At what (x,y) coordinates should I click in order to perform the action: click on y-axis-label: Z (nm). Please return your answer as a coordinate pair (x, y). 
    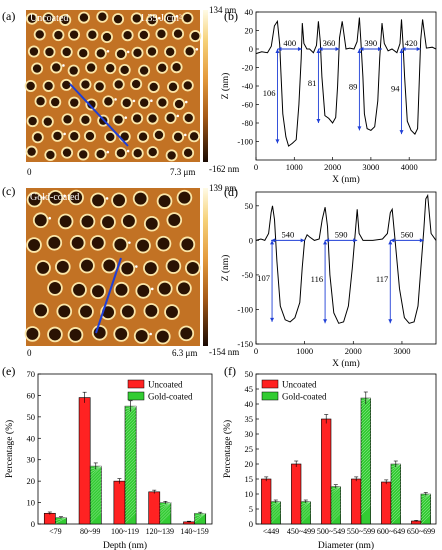
    Looking at the image, I should click on (225, 268).